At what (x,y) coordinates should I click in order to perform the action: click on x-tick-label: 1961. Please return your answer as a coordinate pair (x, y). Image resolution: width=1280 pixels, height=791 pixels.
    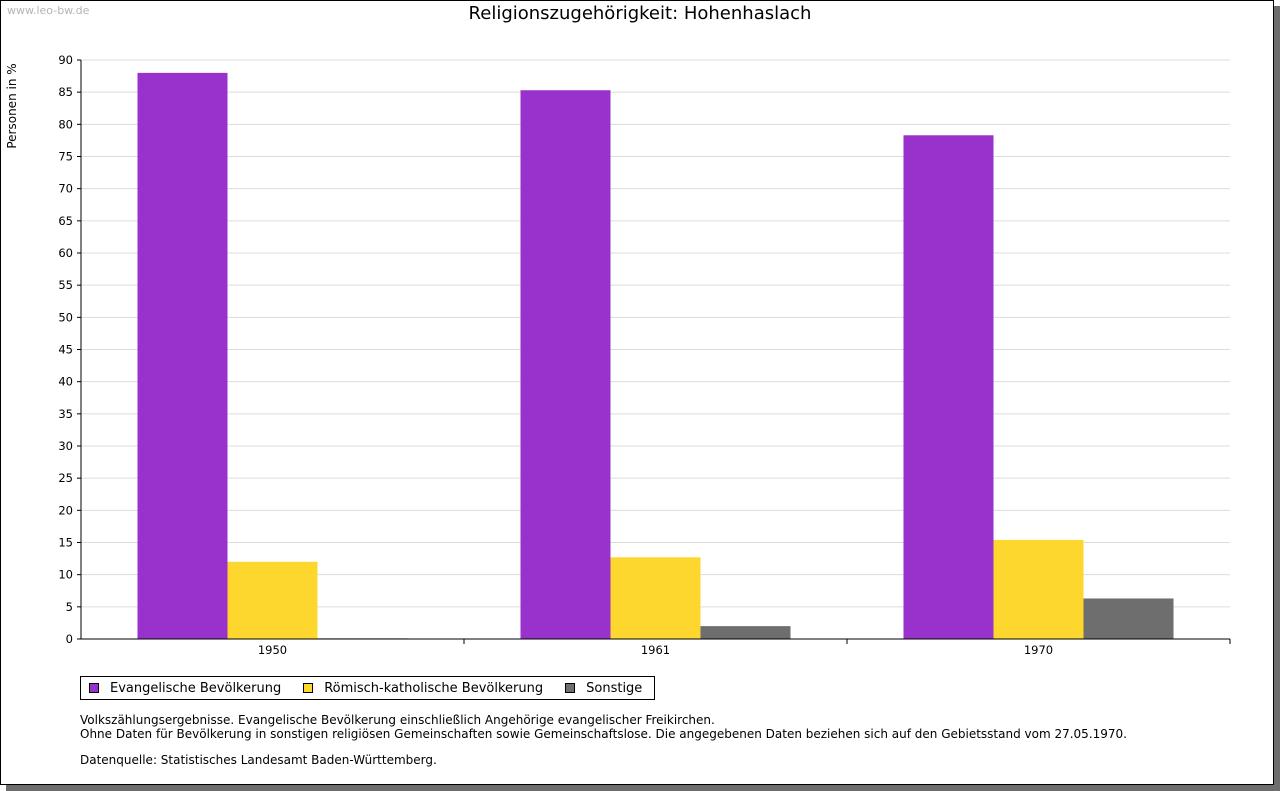
    Looking at the image, I should click on (655, 650).